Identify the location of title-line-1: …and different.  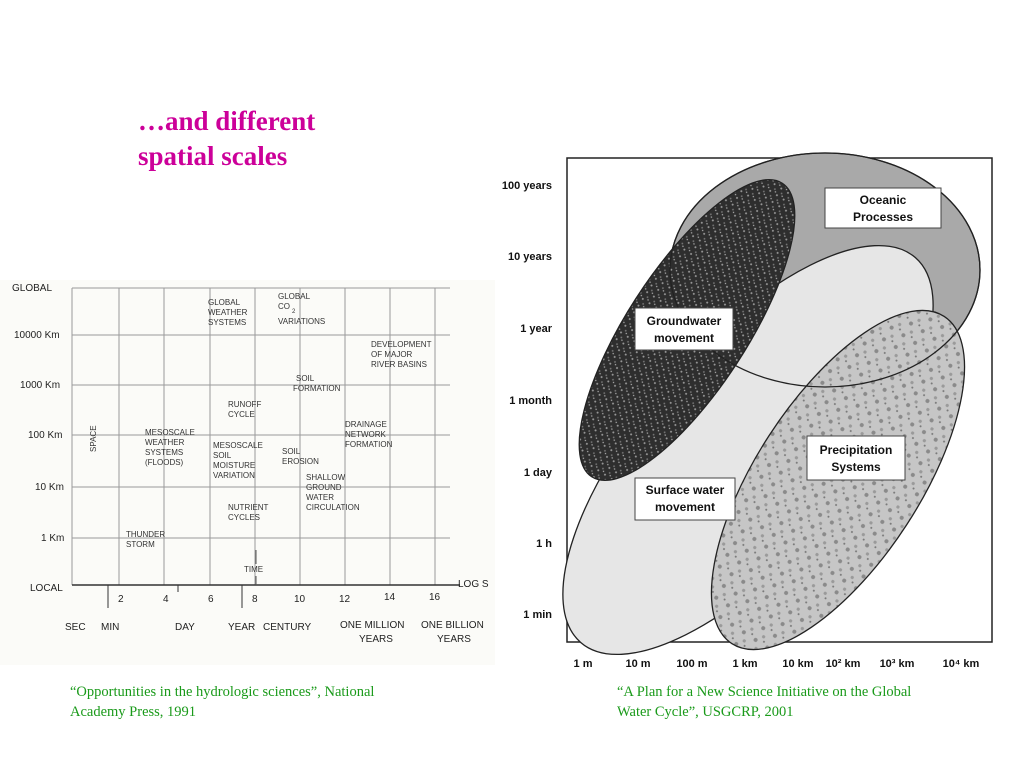
(227, 121).